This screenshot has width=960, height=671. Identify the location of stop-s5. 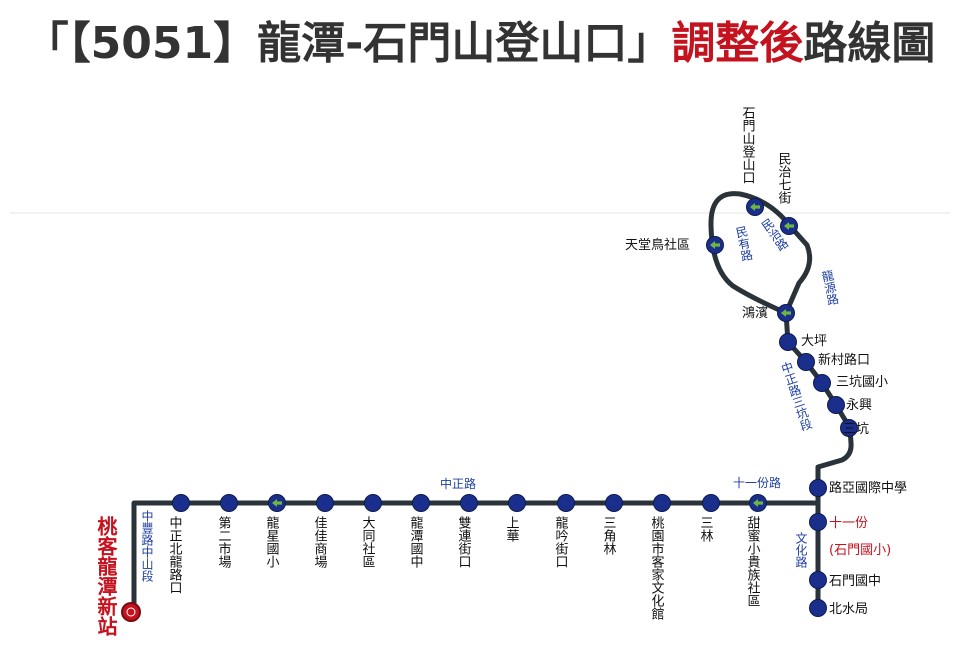
(373, 503).